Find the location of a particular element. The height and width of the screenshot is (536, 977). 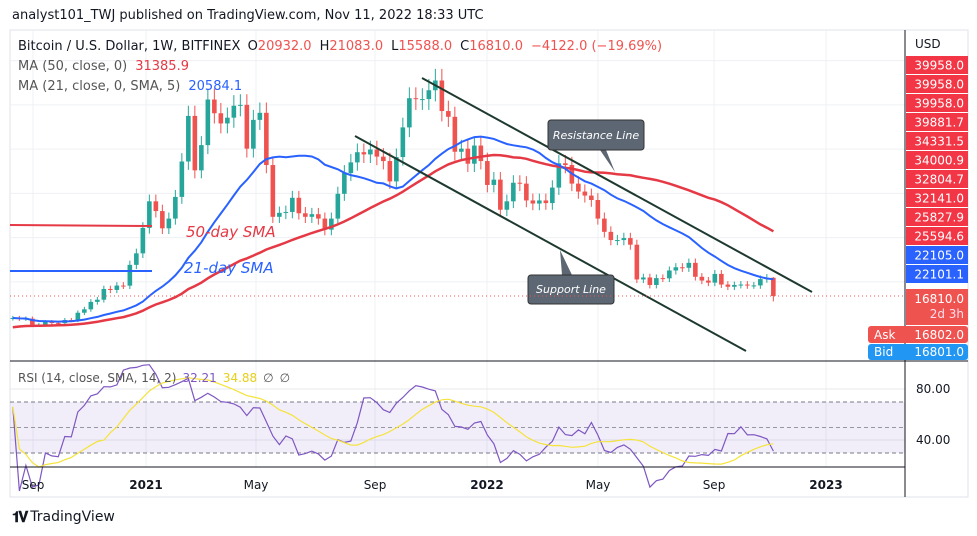

time-label: 2023 is located at coordinates (825, 485).